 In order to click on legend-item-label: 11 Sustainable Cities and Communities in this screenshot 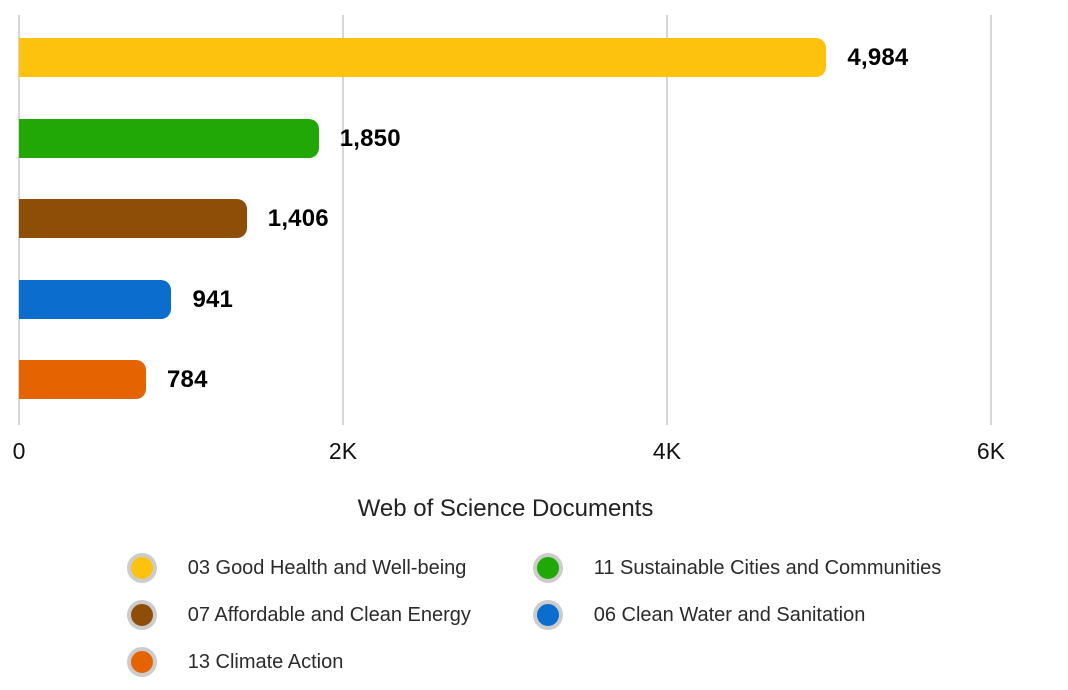, I will do `click(767, 568)`.